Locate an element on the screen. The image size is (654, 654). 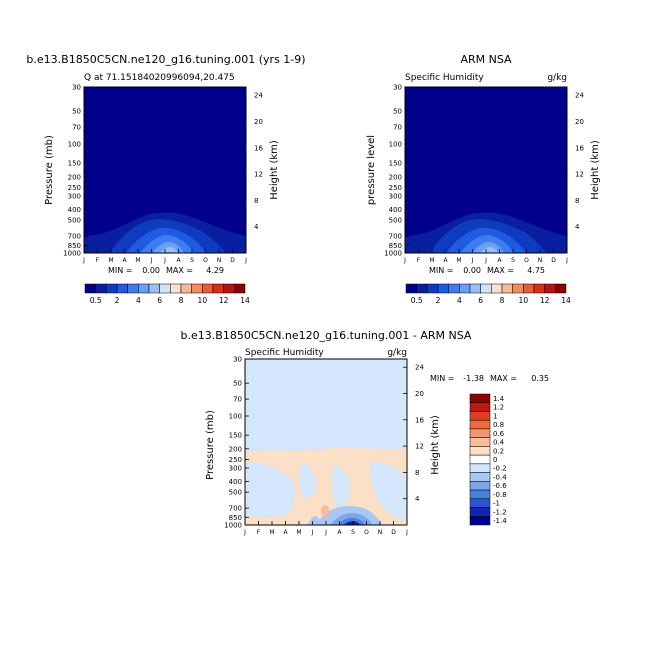
colorbar-label: 0.4 is located at coordinates (499, 443).